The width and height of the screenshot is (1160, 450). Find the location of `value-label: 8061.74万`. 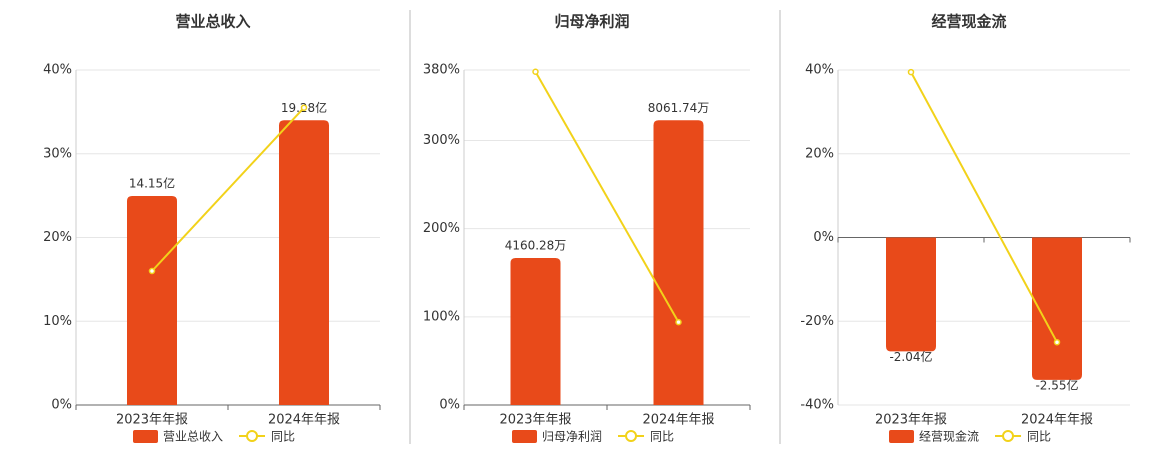

value-label: 8061.74万 is located at coordinates (679, 108).